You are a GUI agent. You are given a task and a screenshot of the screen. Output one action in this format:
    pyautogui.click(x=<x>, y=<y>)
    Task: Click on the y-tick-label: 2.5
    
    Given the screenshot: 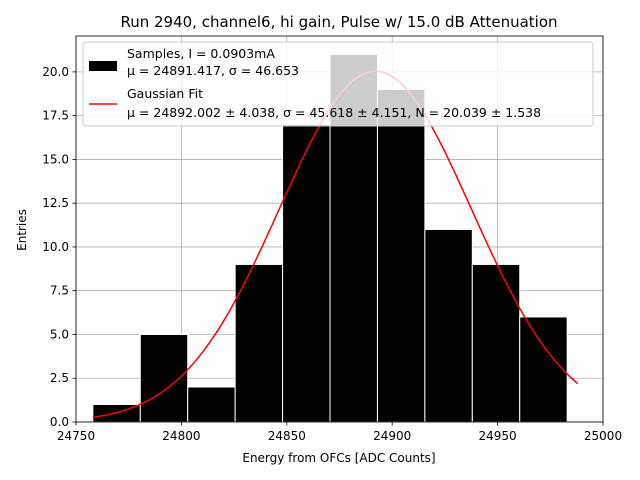 What is the action you would take?
    pyautogui.click(x=59, y=378)
    